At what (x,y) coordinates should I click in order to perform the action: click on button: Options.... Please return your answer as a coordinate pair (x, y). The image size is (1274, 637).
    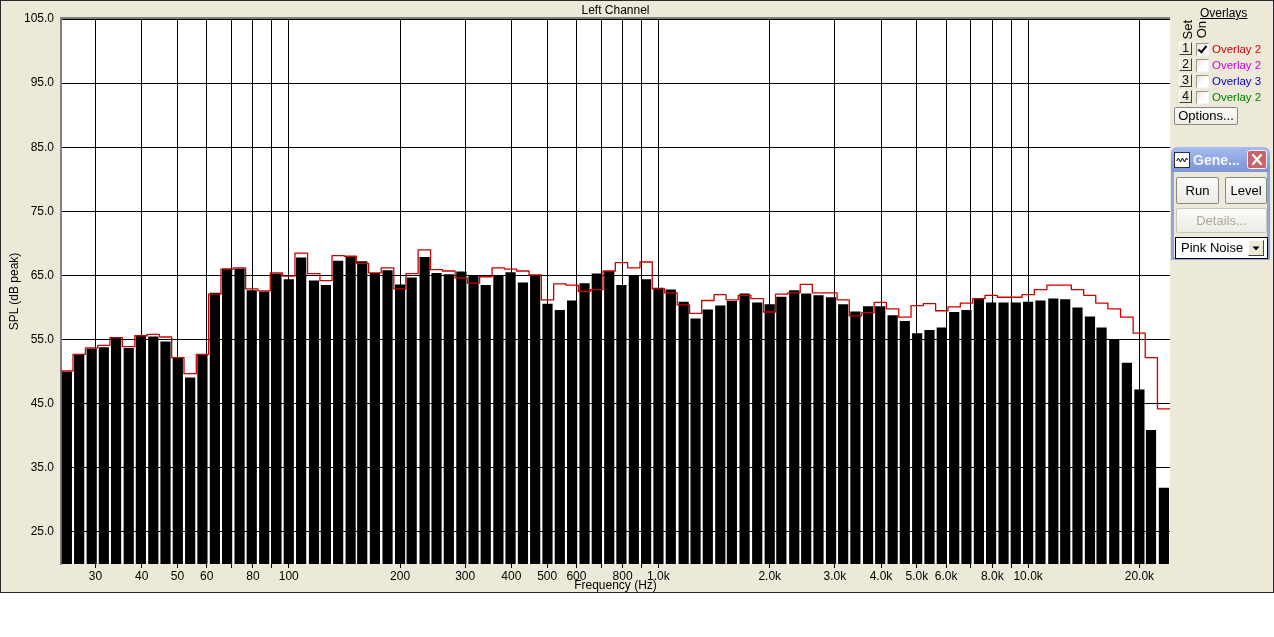
    Looking at the image, I should click on (1206, 116).